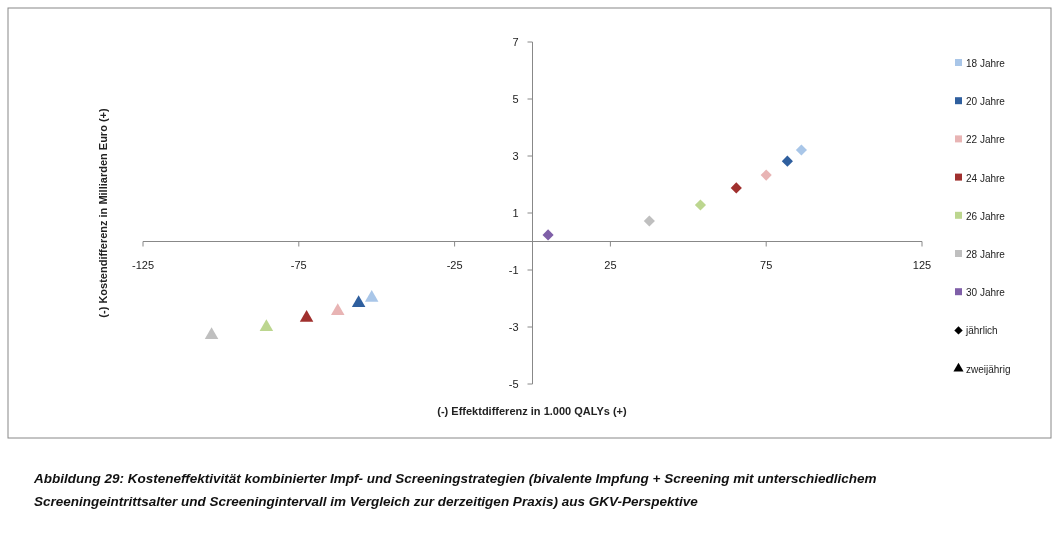 The image size is (1059, 544). Describe the element at coordinates (515, 99) in the screenshot. I see `y-tick-label: 5` at that location.